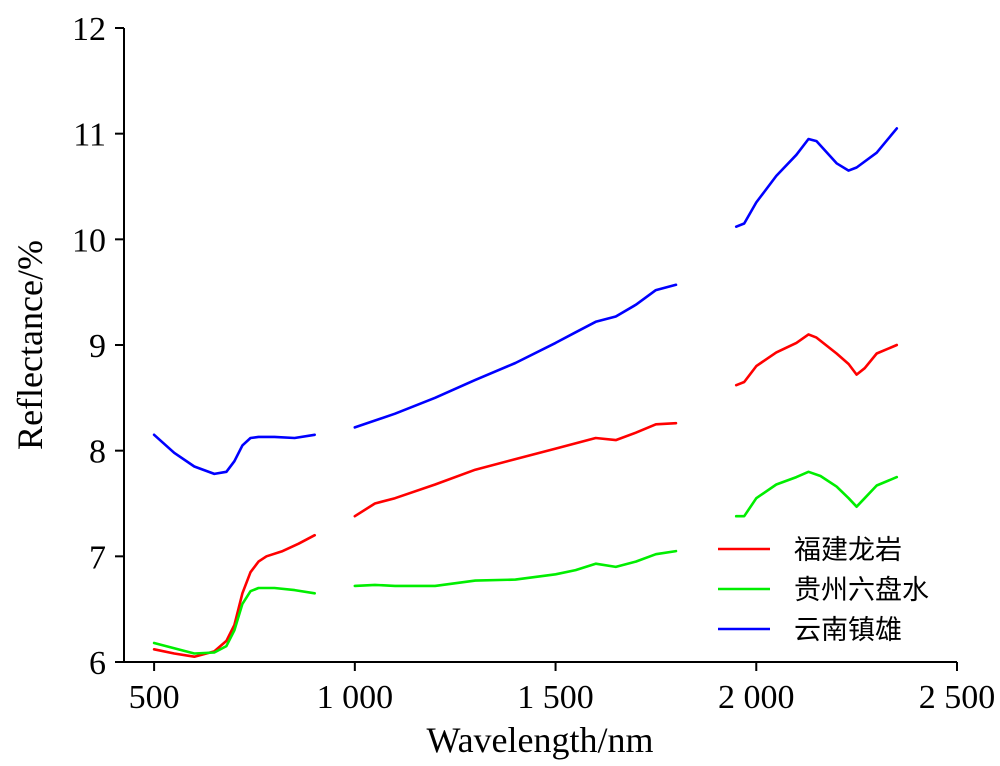 The width and height of the screenshot is (1000, 766). Describe the element at coordinates (97, 346) in the screenshot. I see `y-tick-label: 9` at that location.